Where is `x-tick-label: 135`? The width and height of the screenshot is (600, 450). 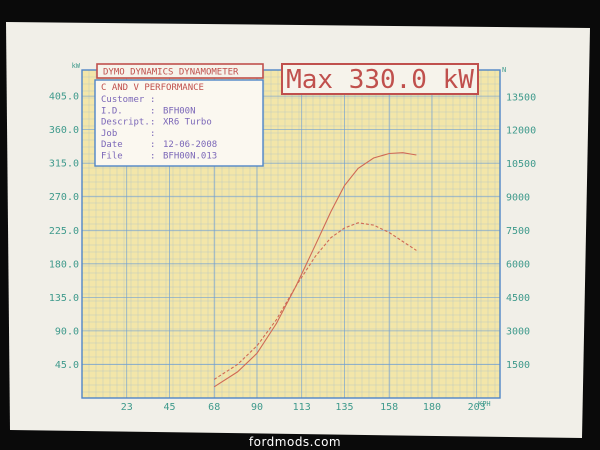
x-tick-label: 135 is located at coordinates (344, 407).